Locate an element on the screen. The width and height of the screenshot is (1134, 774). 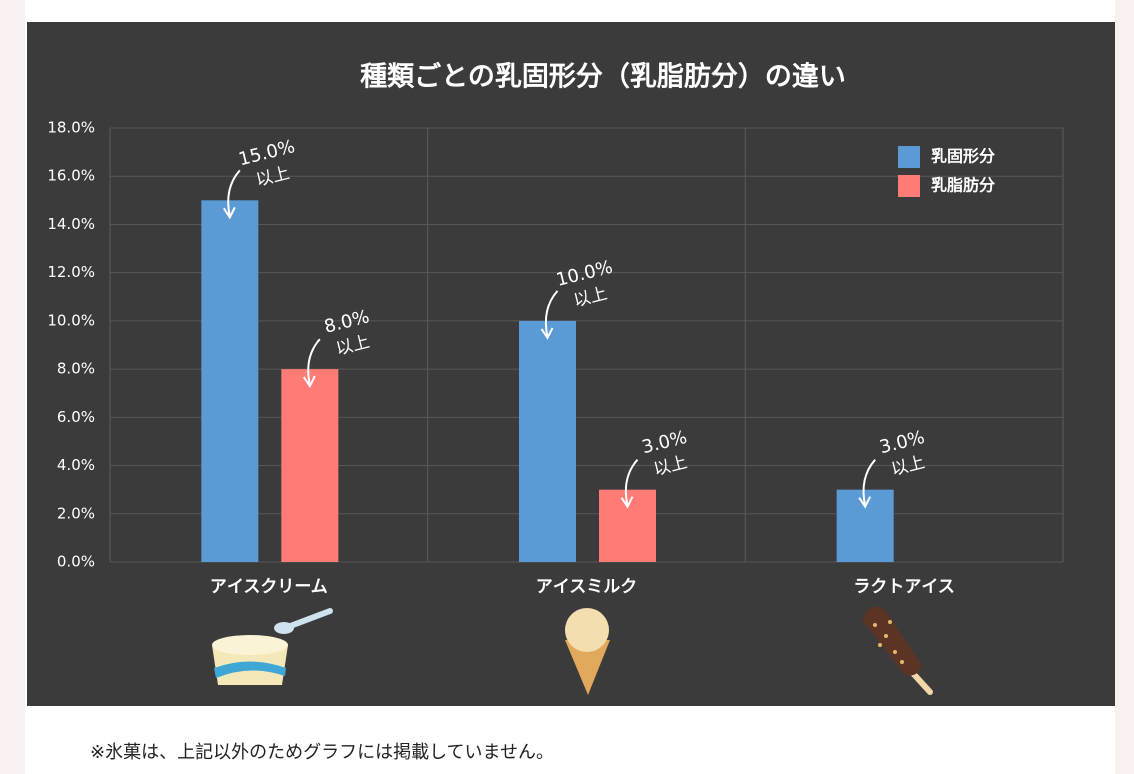
legend-label: 乳固形分 is located at coordinates (963, 156).